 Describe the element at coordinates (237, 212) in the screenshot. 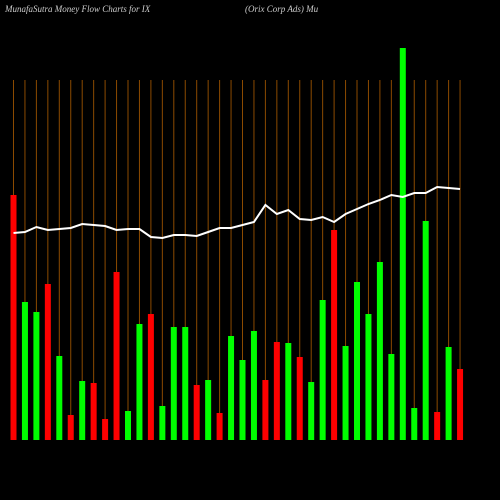

I see `line` at that location.